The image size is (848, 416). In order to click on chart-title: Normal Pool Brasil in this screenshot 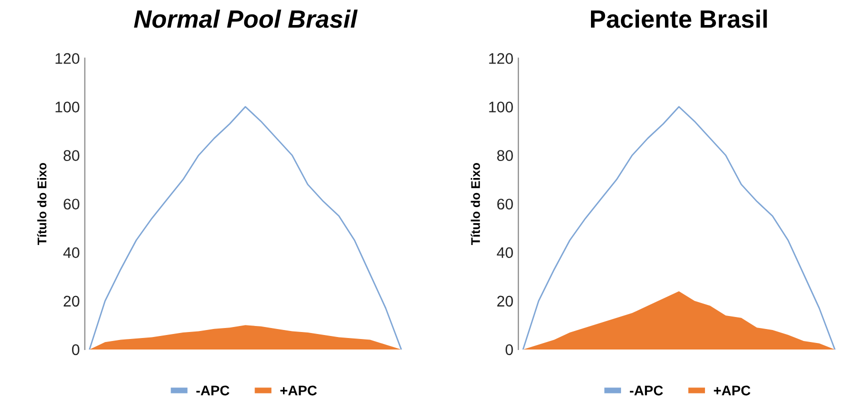, I will do `click(246, 19)`.